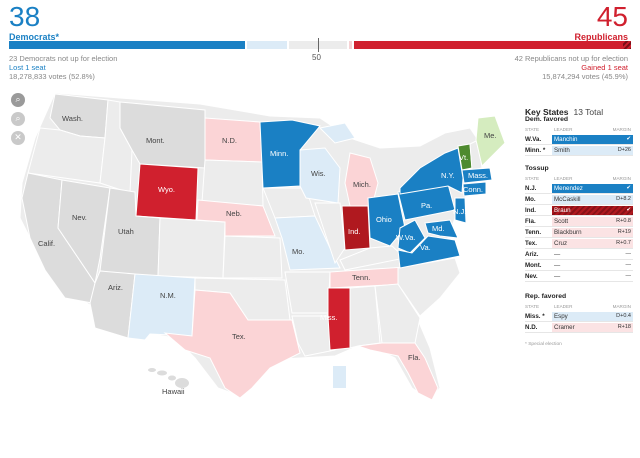 Image resolution: width=640 pixels, height=458 pixels. What do you see at coordinates (350, 45) in the screenshot?
I see `bar-lean-rep-segment` at bounding box center [350, 45].